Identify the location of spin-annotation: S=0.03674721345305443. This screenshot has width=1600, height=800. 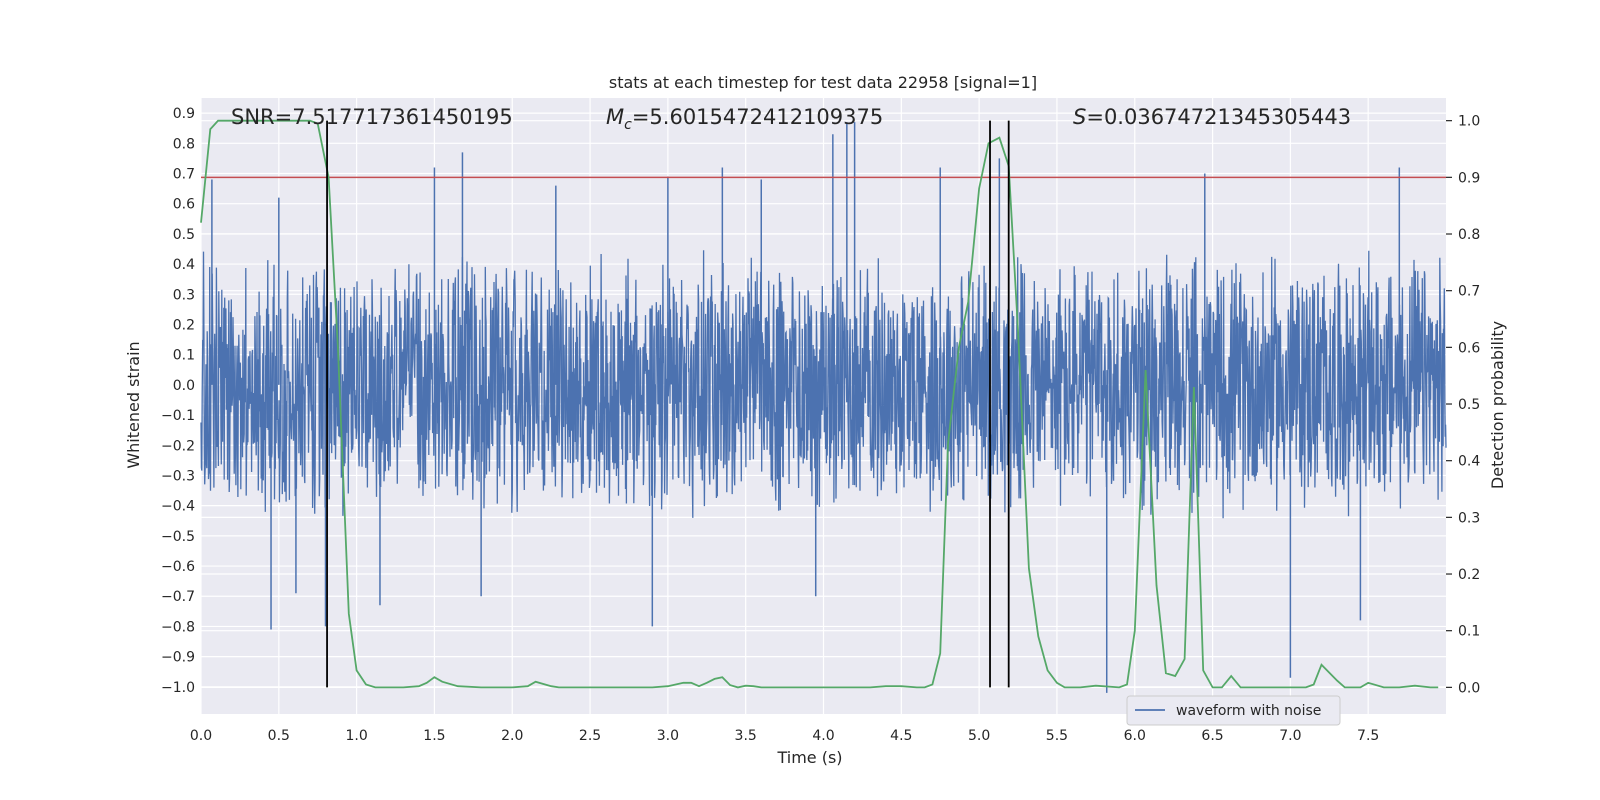
(1212, 117).